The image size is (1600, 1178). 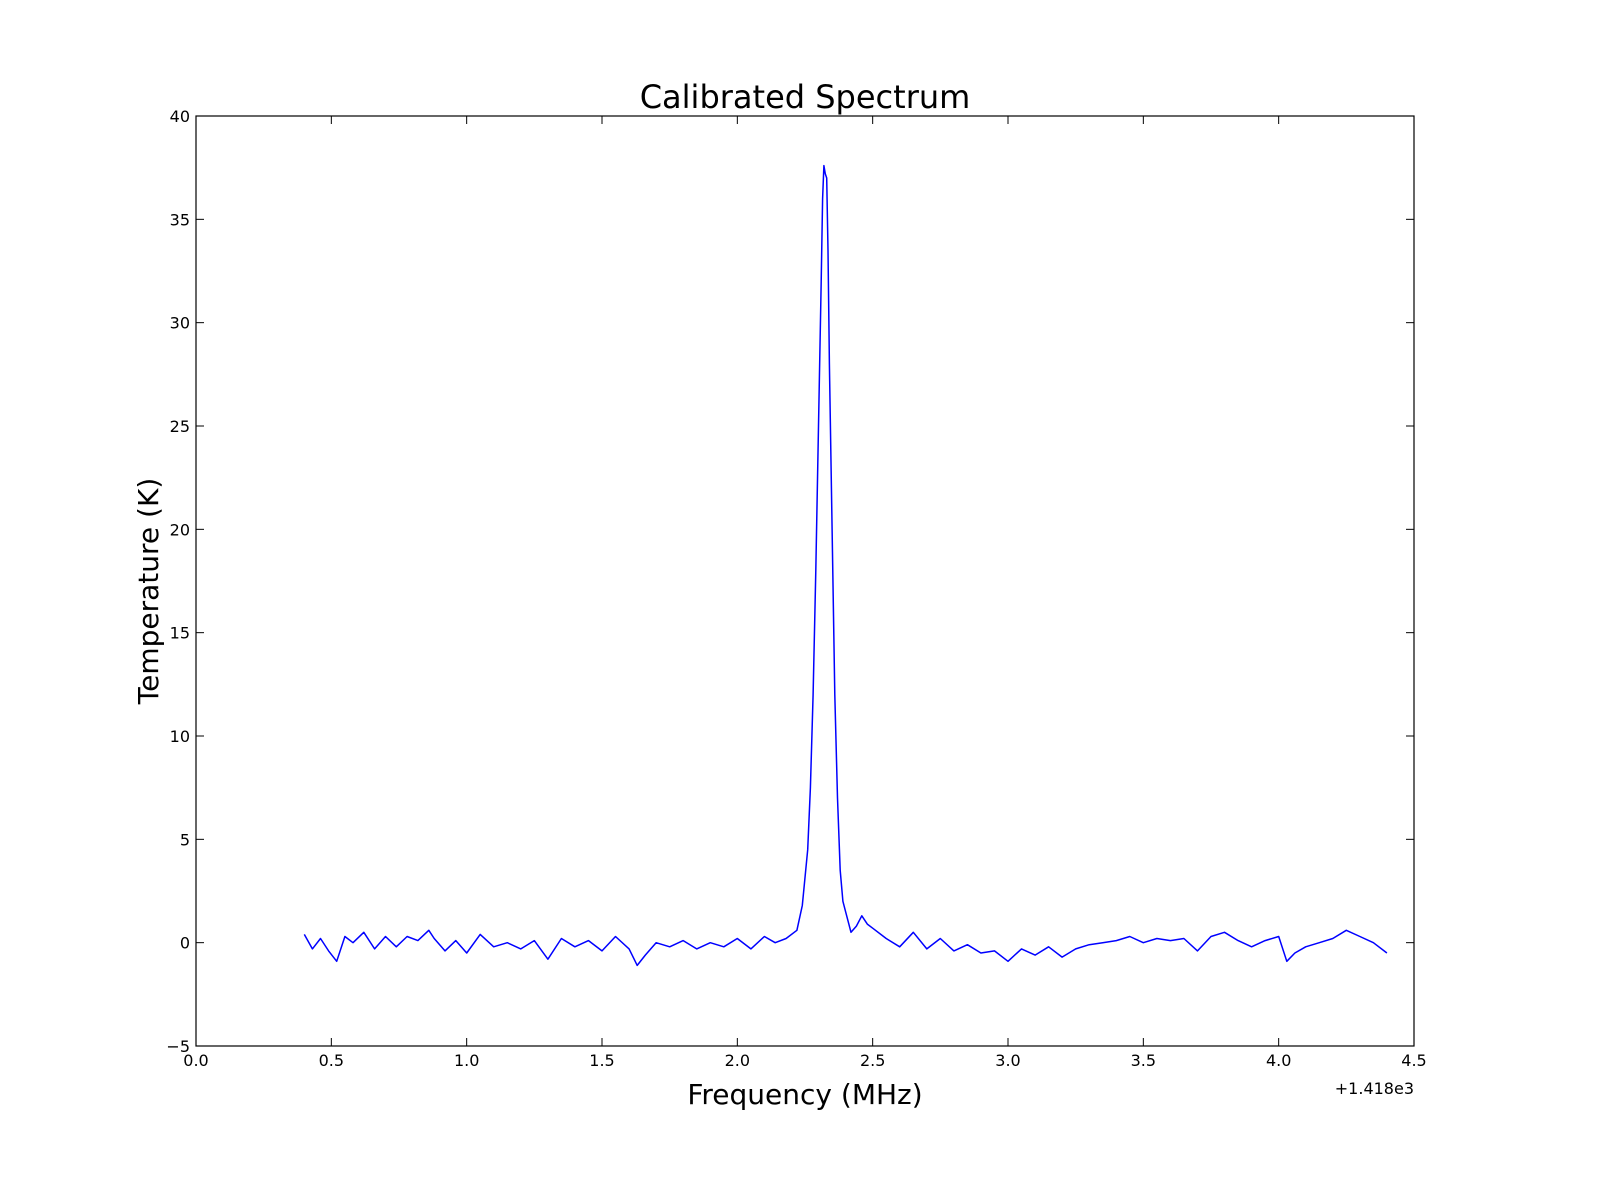 I want to click on x-tick-label: 0.5, so click(x=331, y=1060).